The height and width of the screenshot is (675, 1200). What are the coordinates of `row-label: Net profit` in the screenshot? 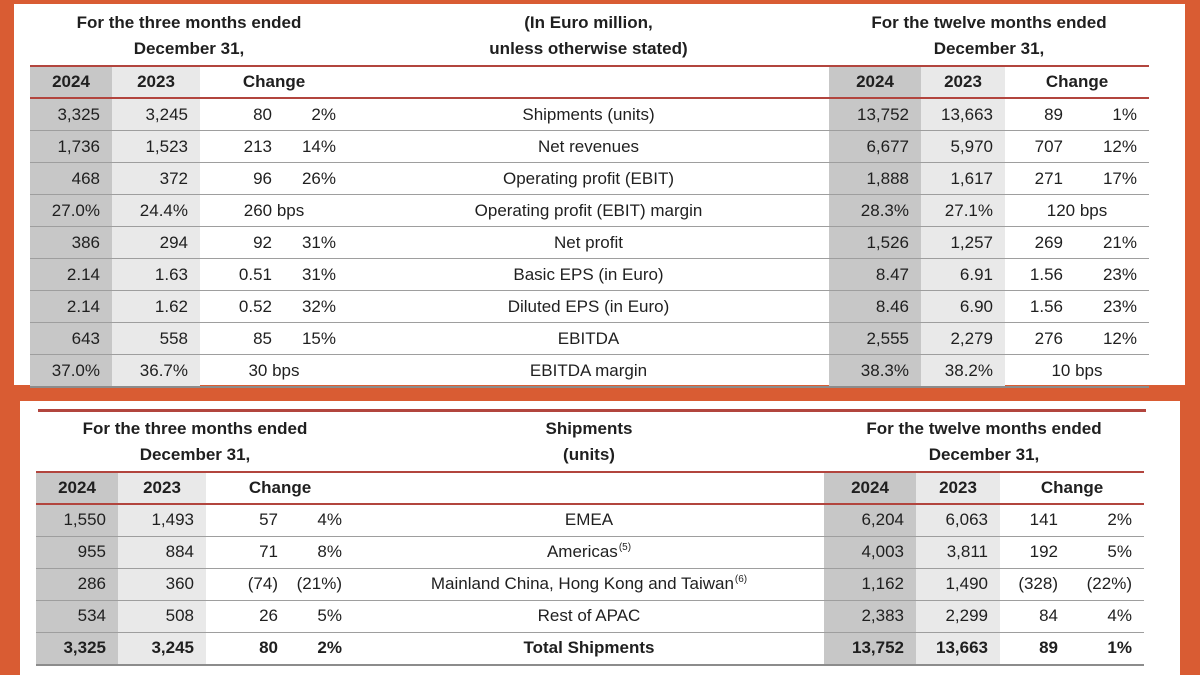 It's located at (588, 242).